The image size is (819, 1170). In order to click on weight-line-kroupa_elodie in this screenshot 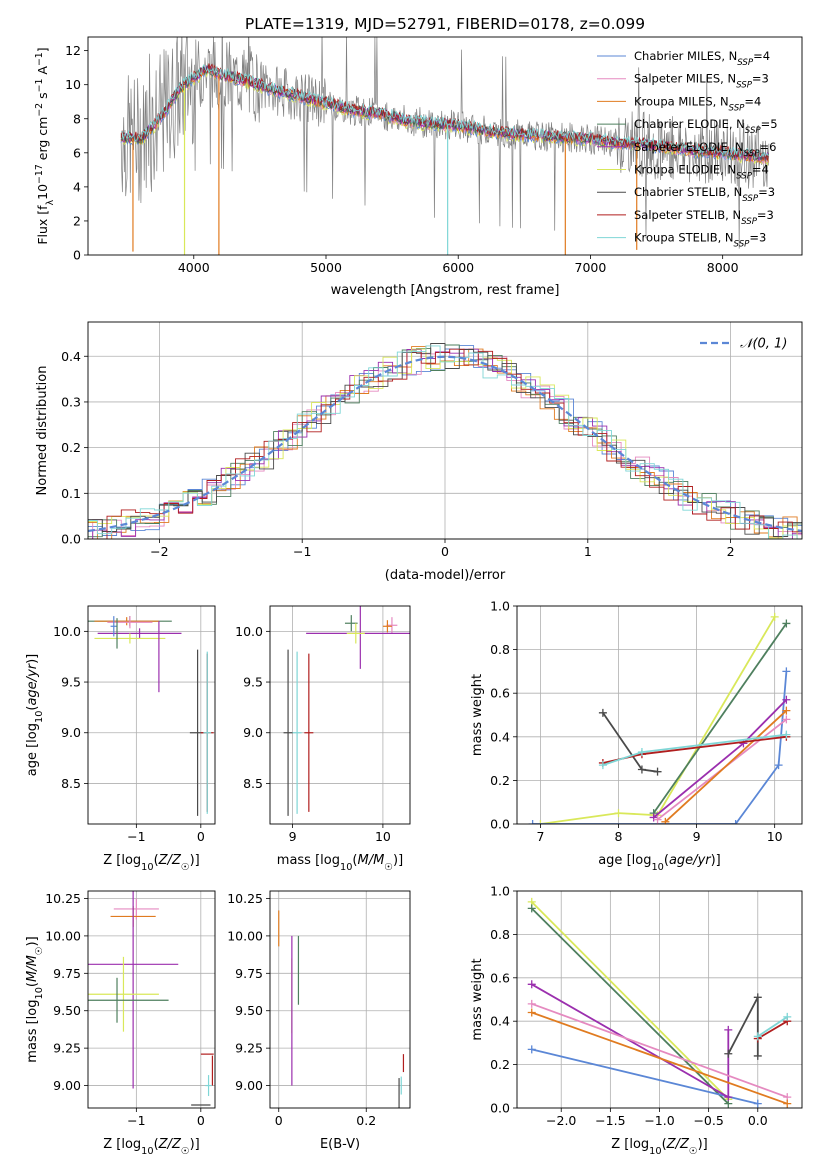, I will do `click(630, 1000)`.